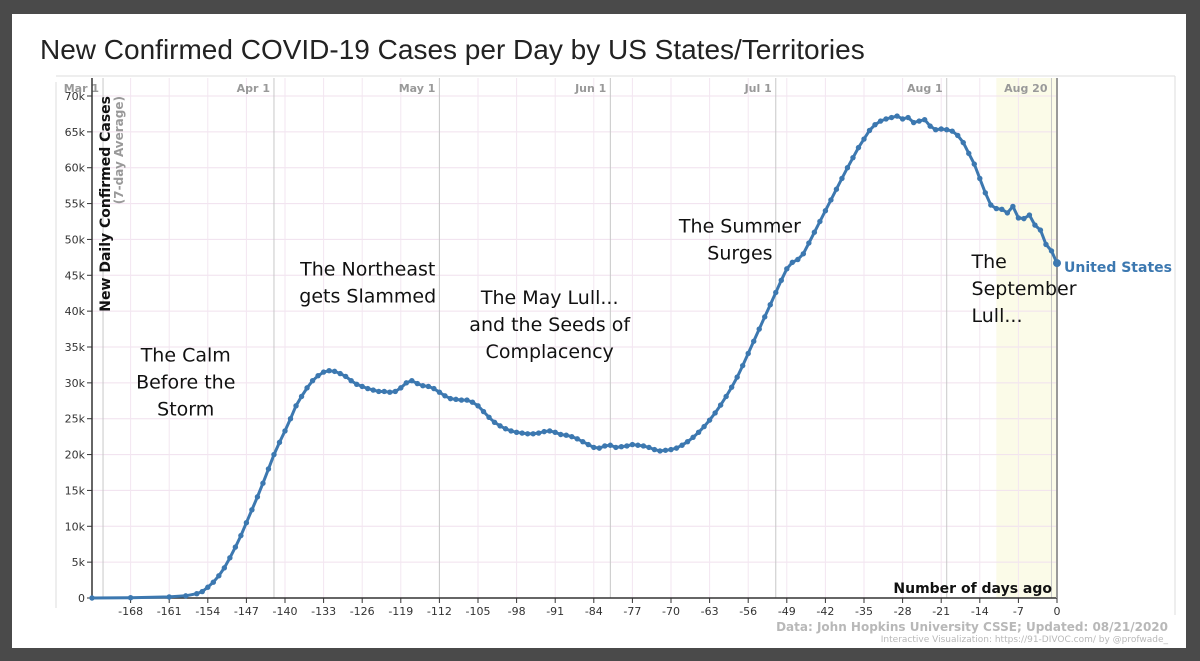 Image resolution: width=1200 pixels, height=661 pixels. Describe the element at coordinates (1118, 268) in the screenshot. I see `series-label-united-states: United States` at that location.